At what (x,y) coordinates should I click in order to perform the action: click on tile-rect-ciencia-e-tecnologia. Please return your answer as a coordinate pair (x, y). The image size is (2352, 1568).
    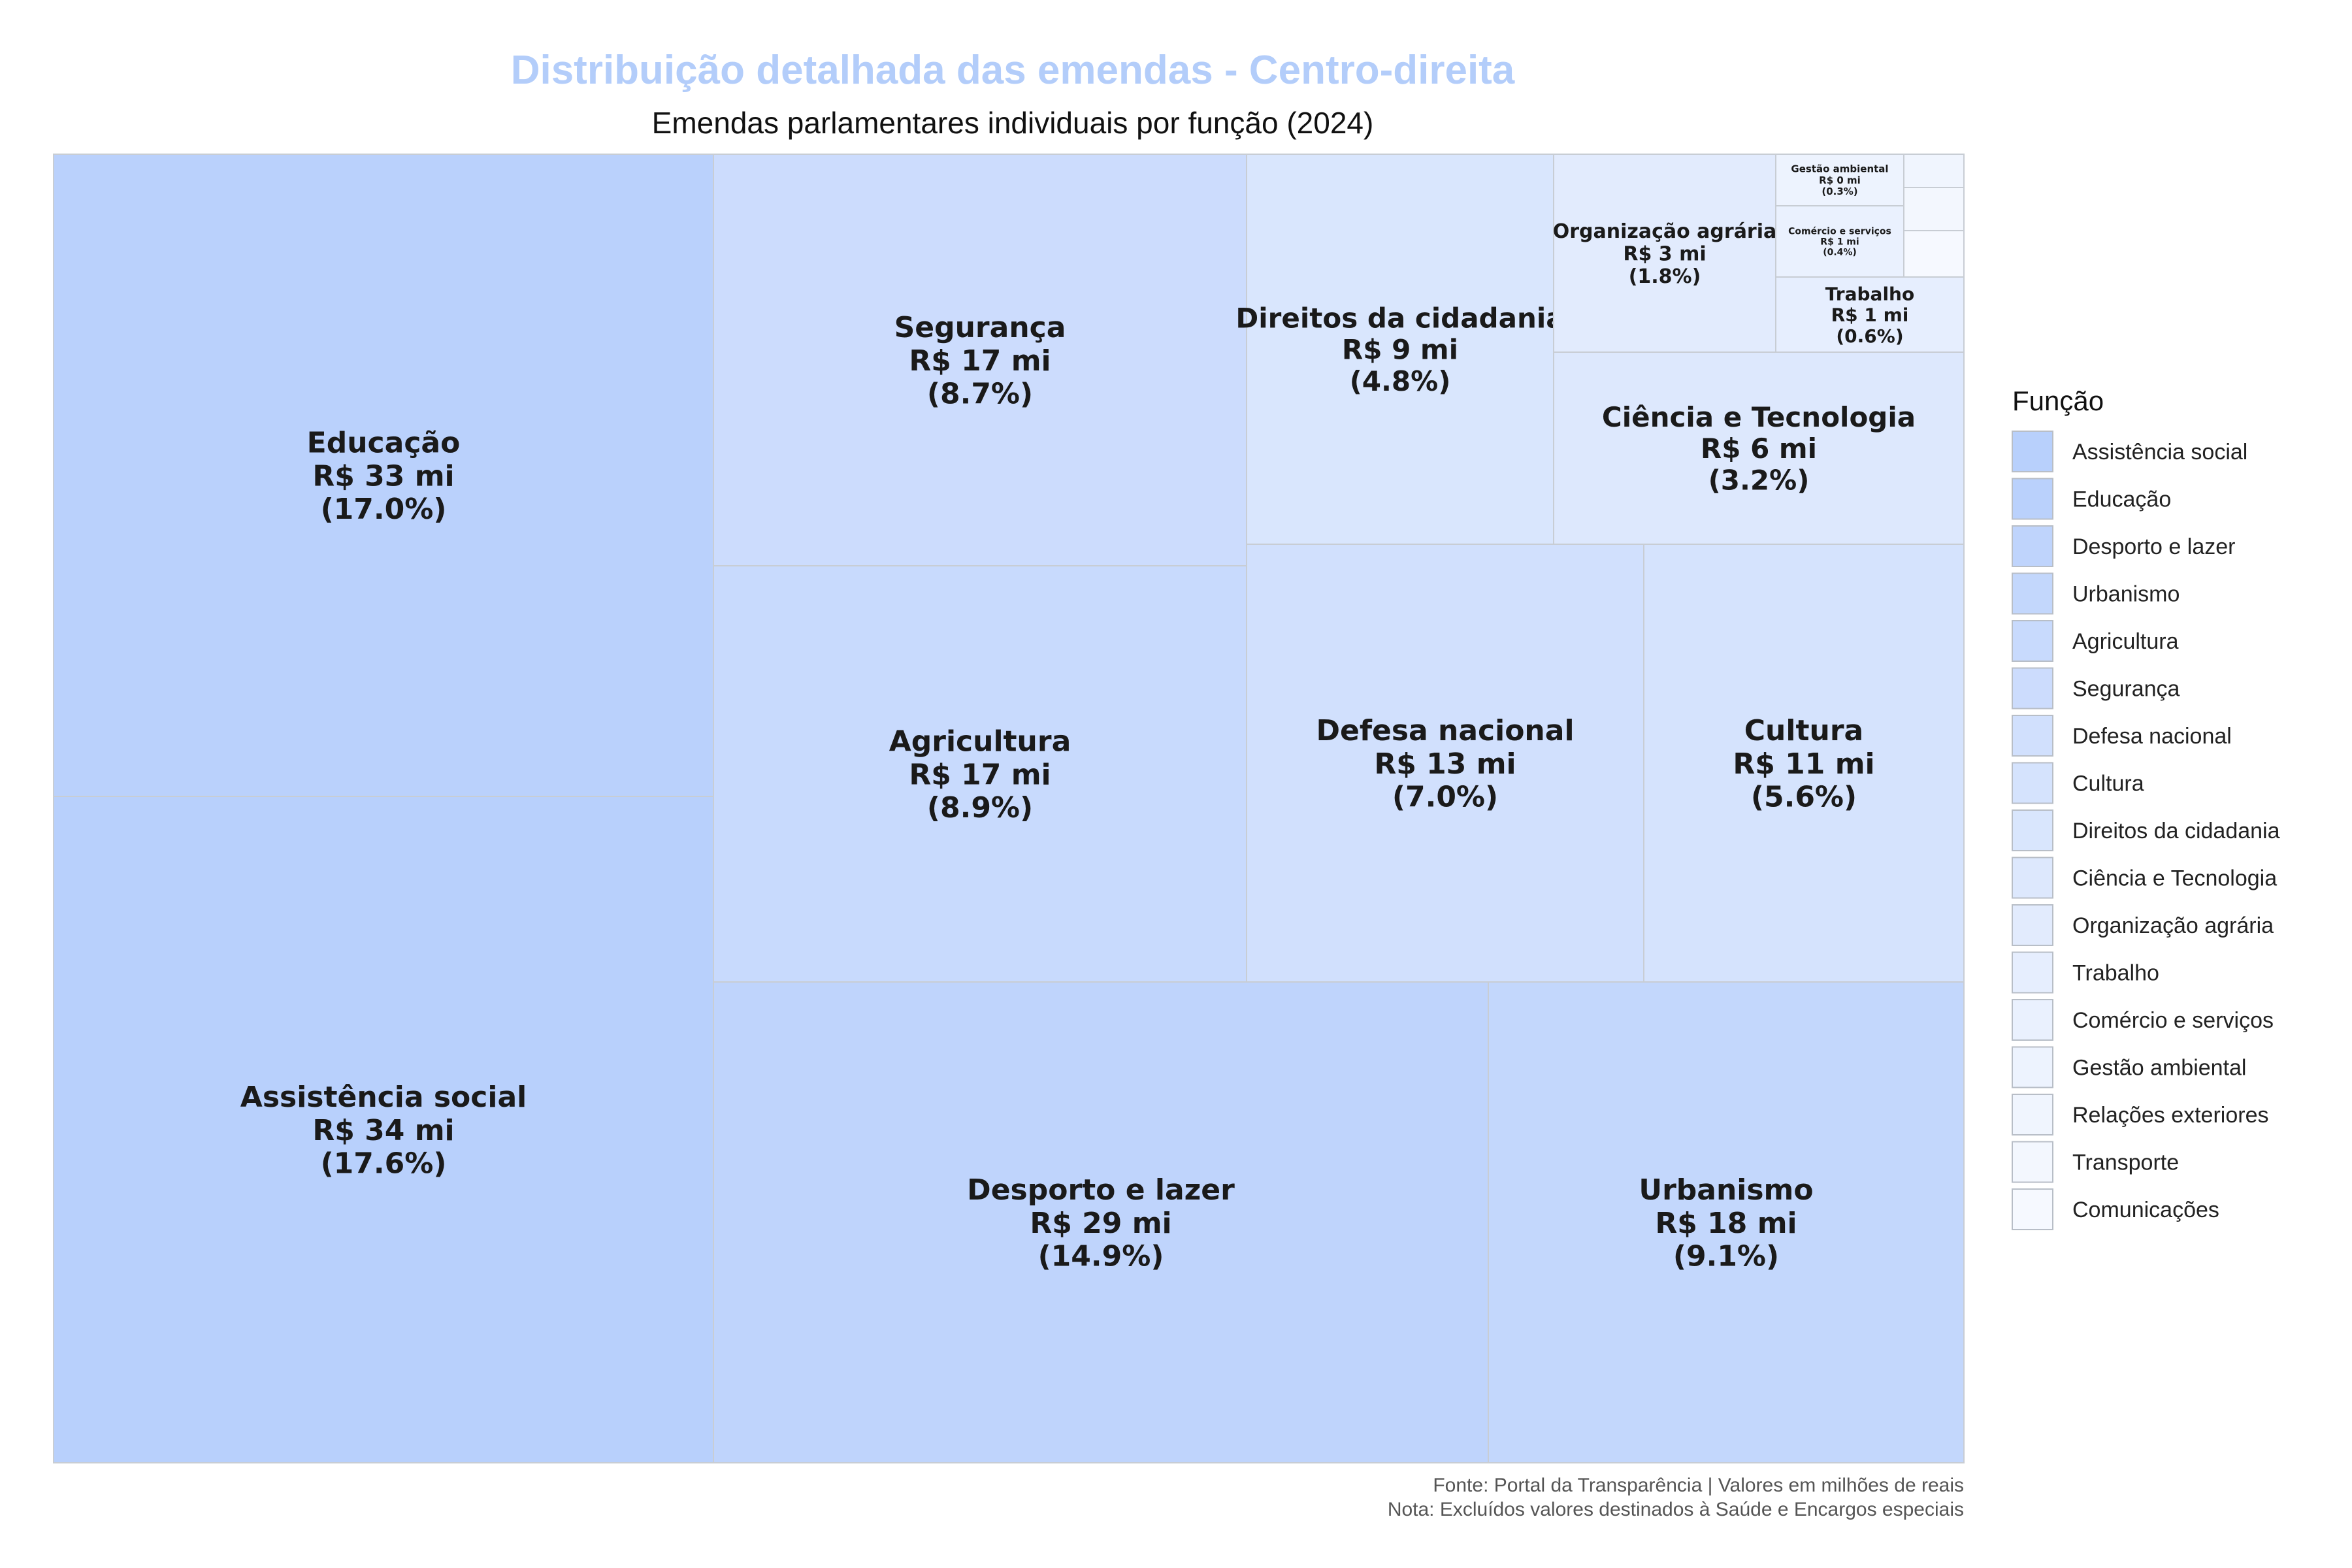
    Looking at the image, I should click on (1759, 448).